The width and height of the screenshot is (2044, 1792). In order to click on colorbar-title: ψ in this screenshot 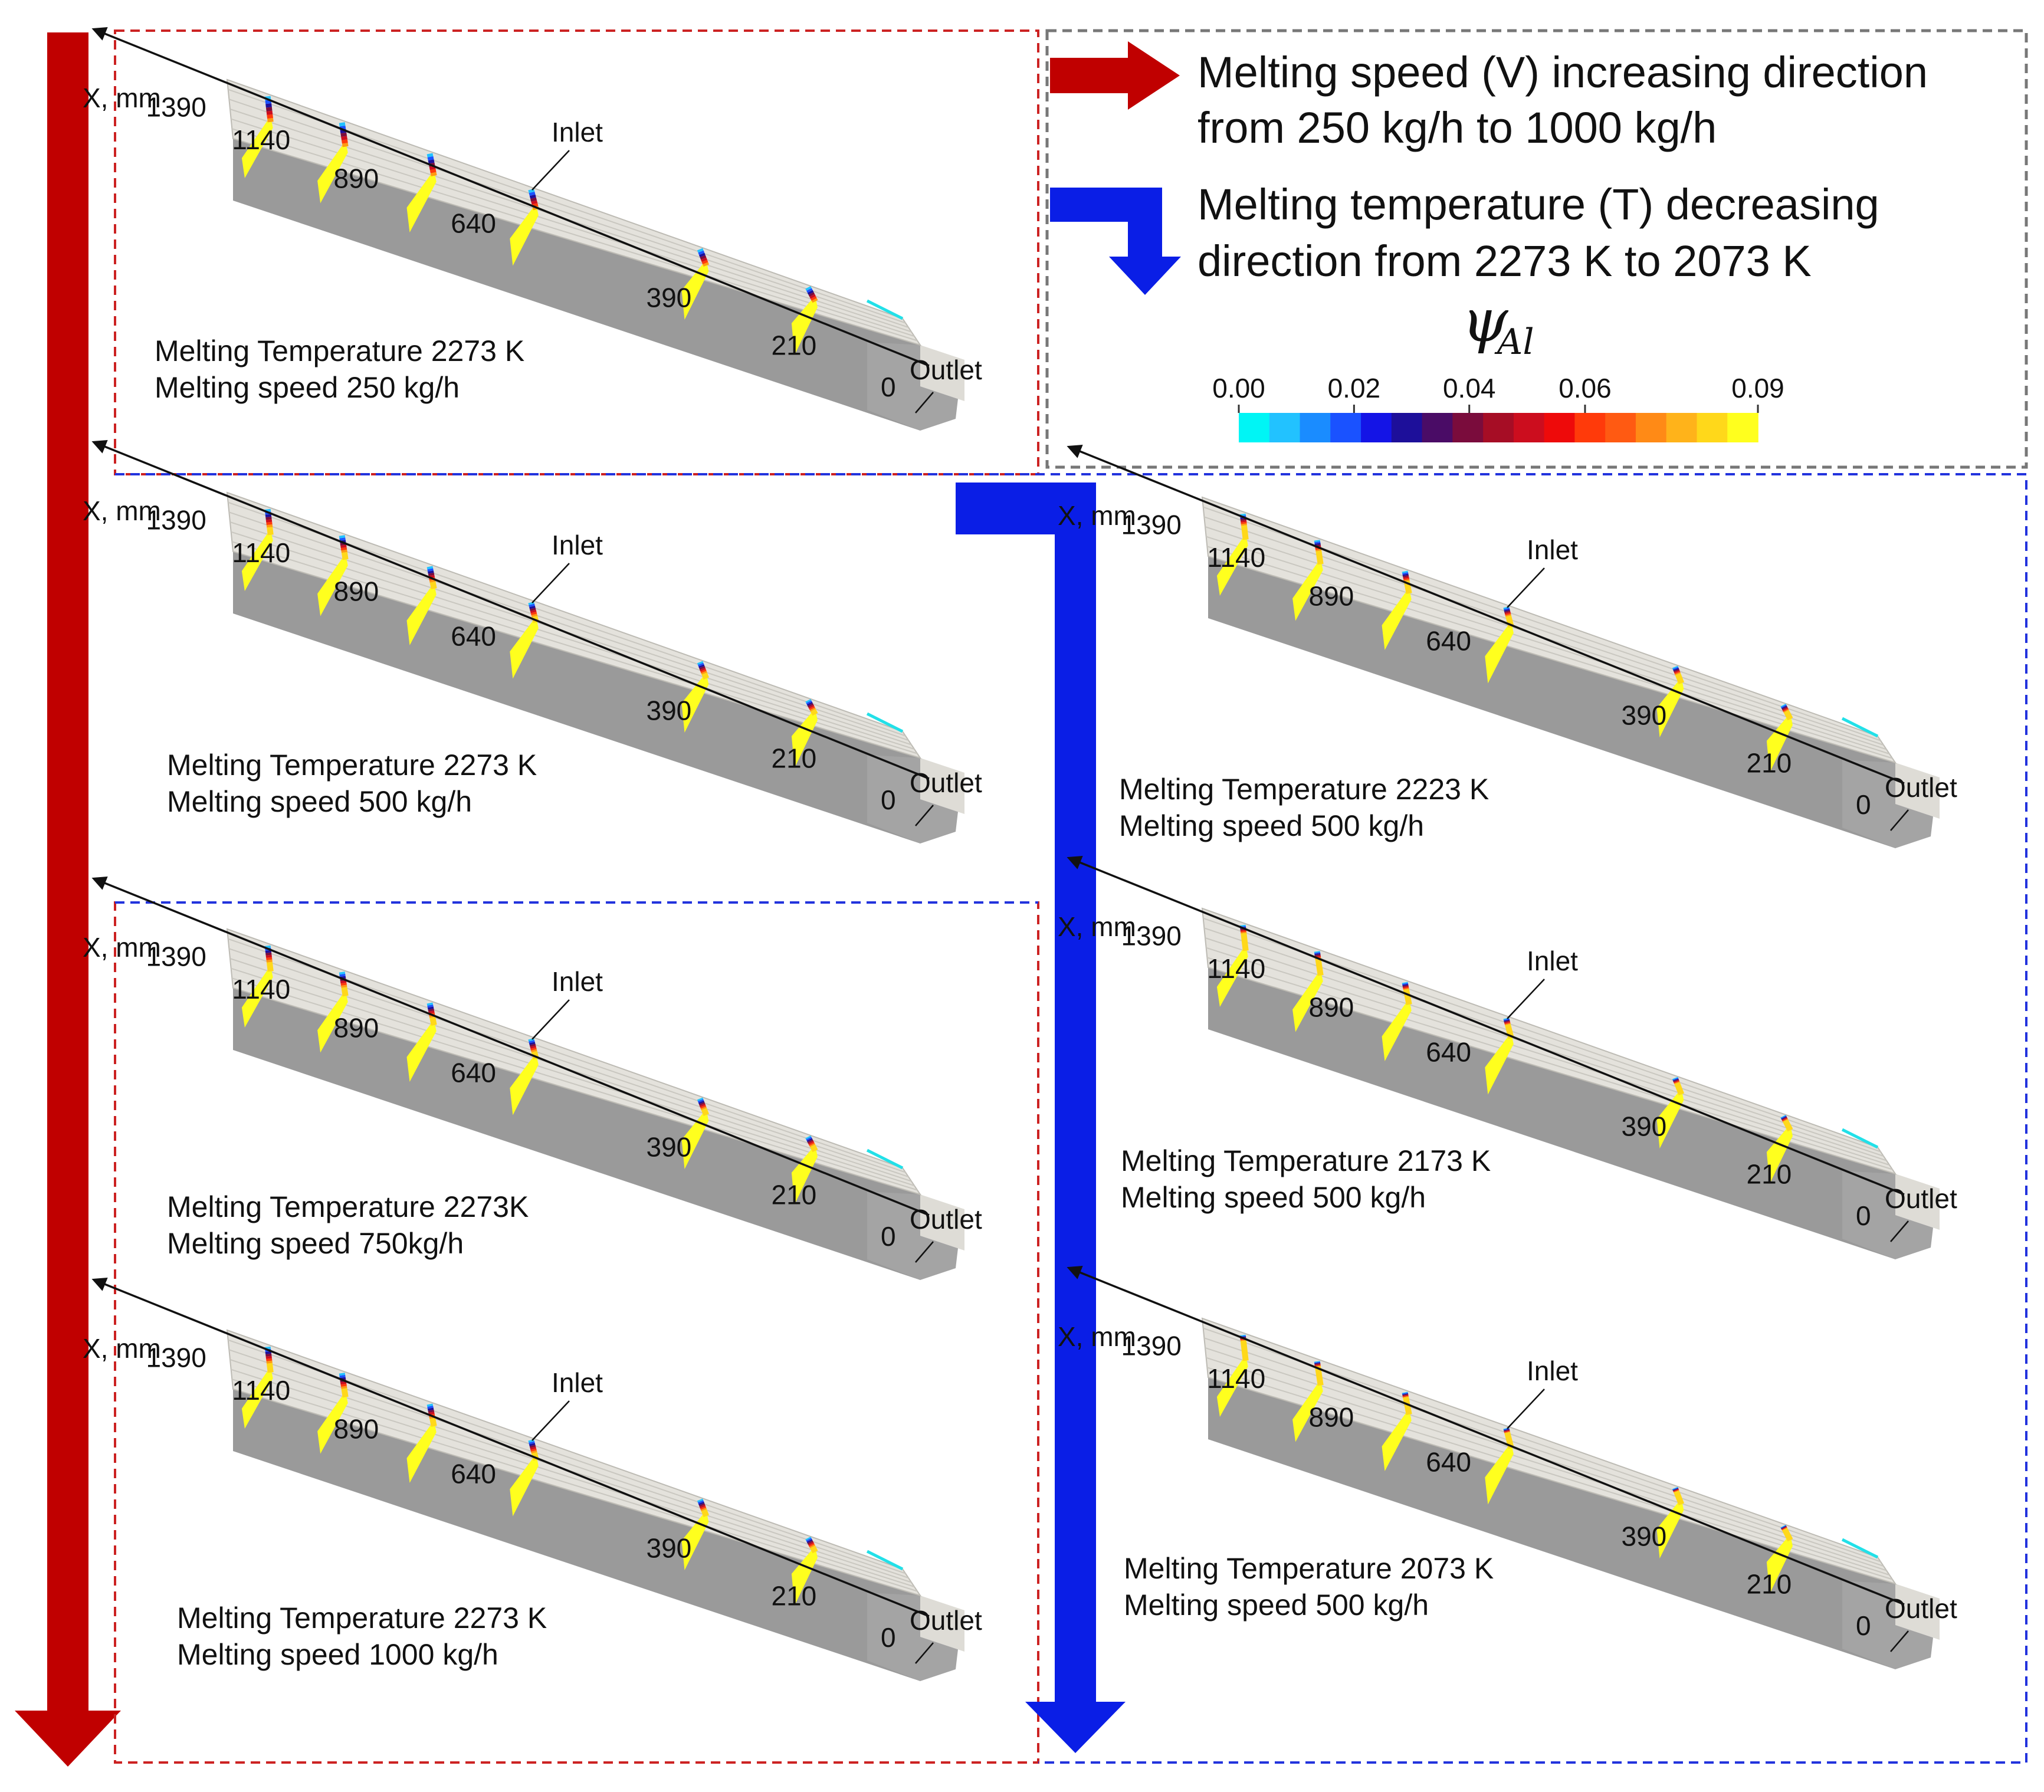, I will do `click(1485, 320)`.